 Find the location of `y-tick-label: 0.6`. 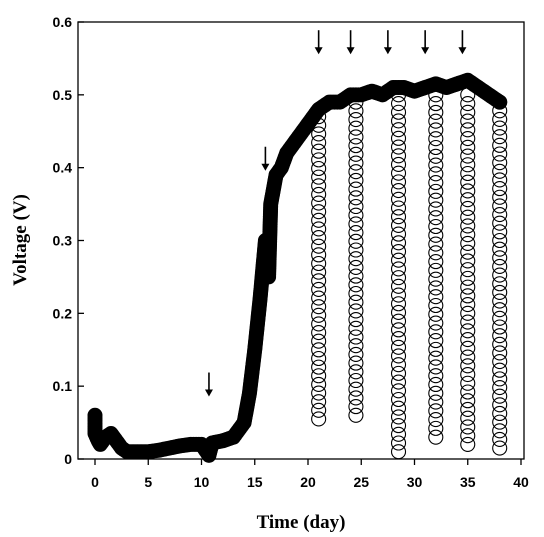

y-tick-label: 0.6 is located at coordinates (63, 22).